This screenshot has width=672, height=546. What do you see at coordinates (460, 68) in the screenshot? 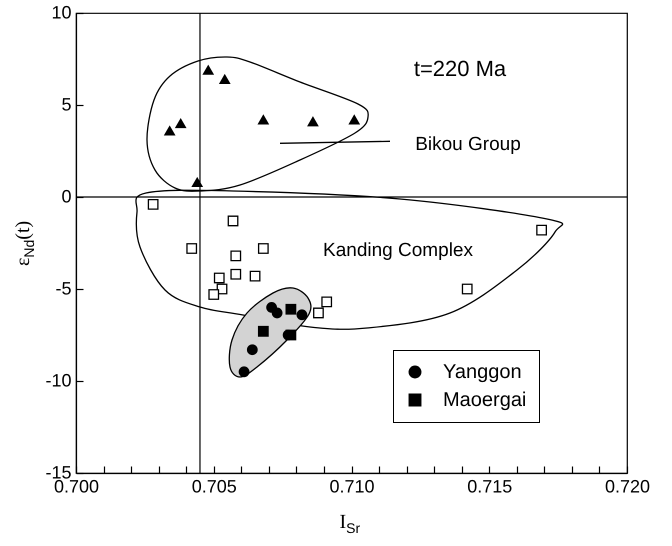
I see `annotation: t=220 Ma` at bounding box center [460, 68].